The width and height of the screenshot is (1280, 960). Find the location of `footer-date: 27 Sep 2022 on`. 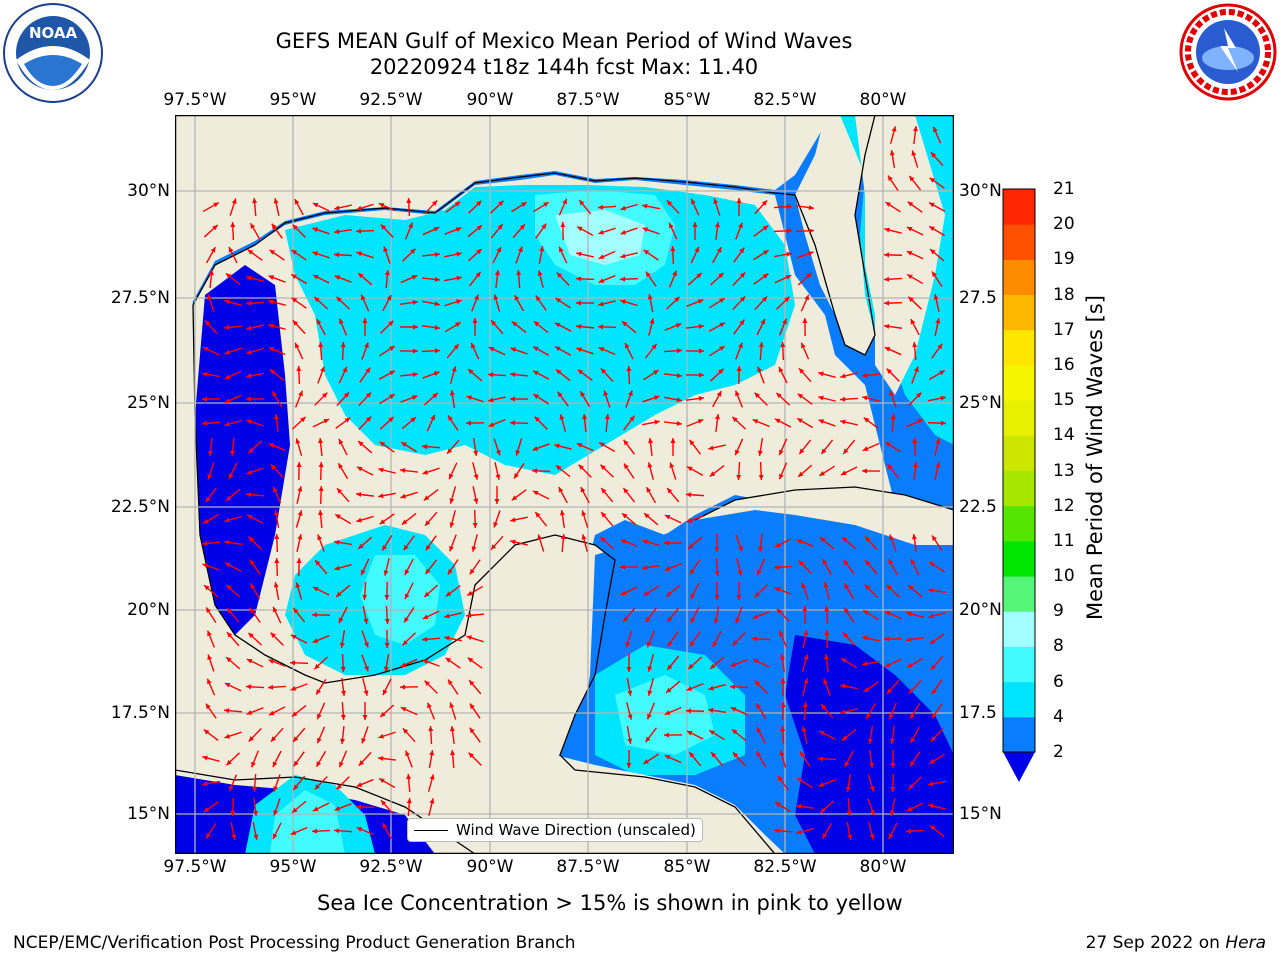

footer-date: 27 Sep 2022 on is located at coordinates (1155, 943).